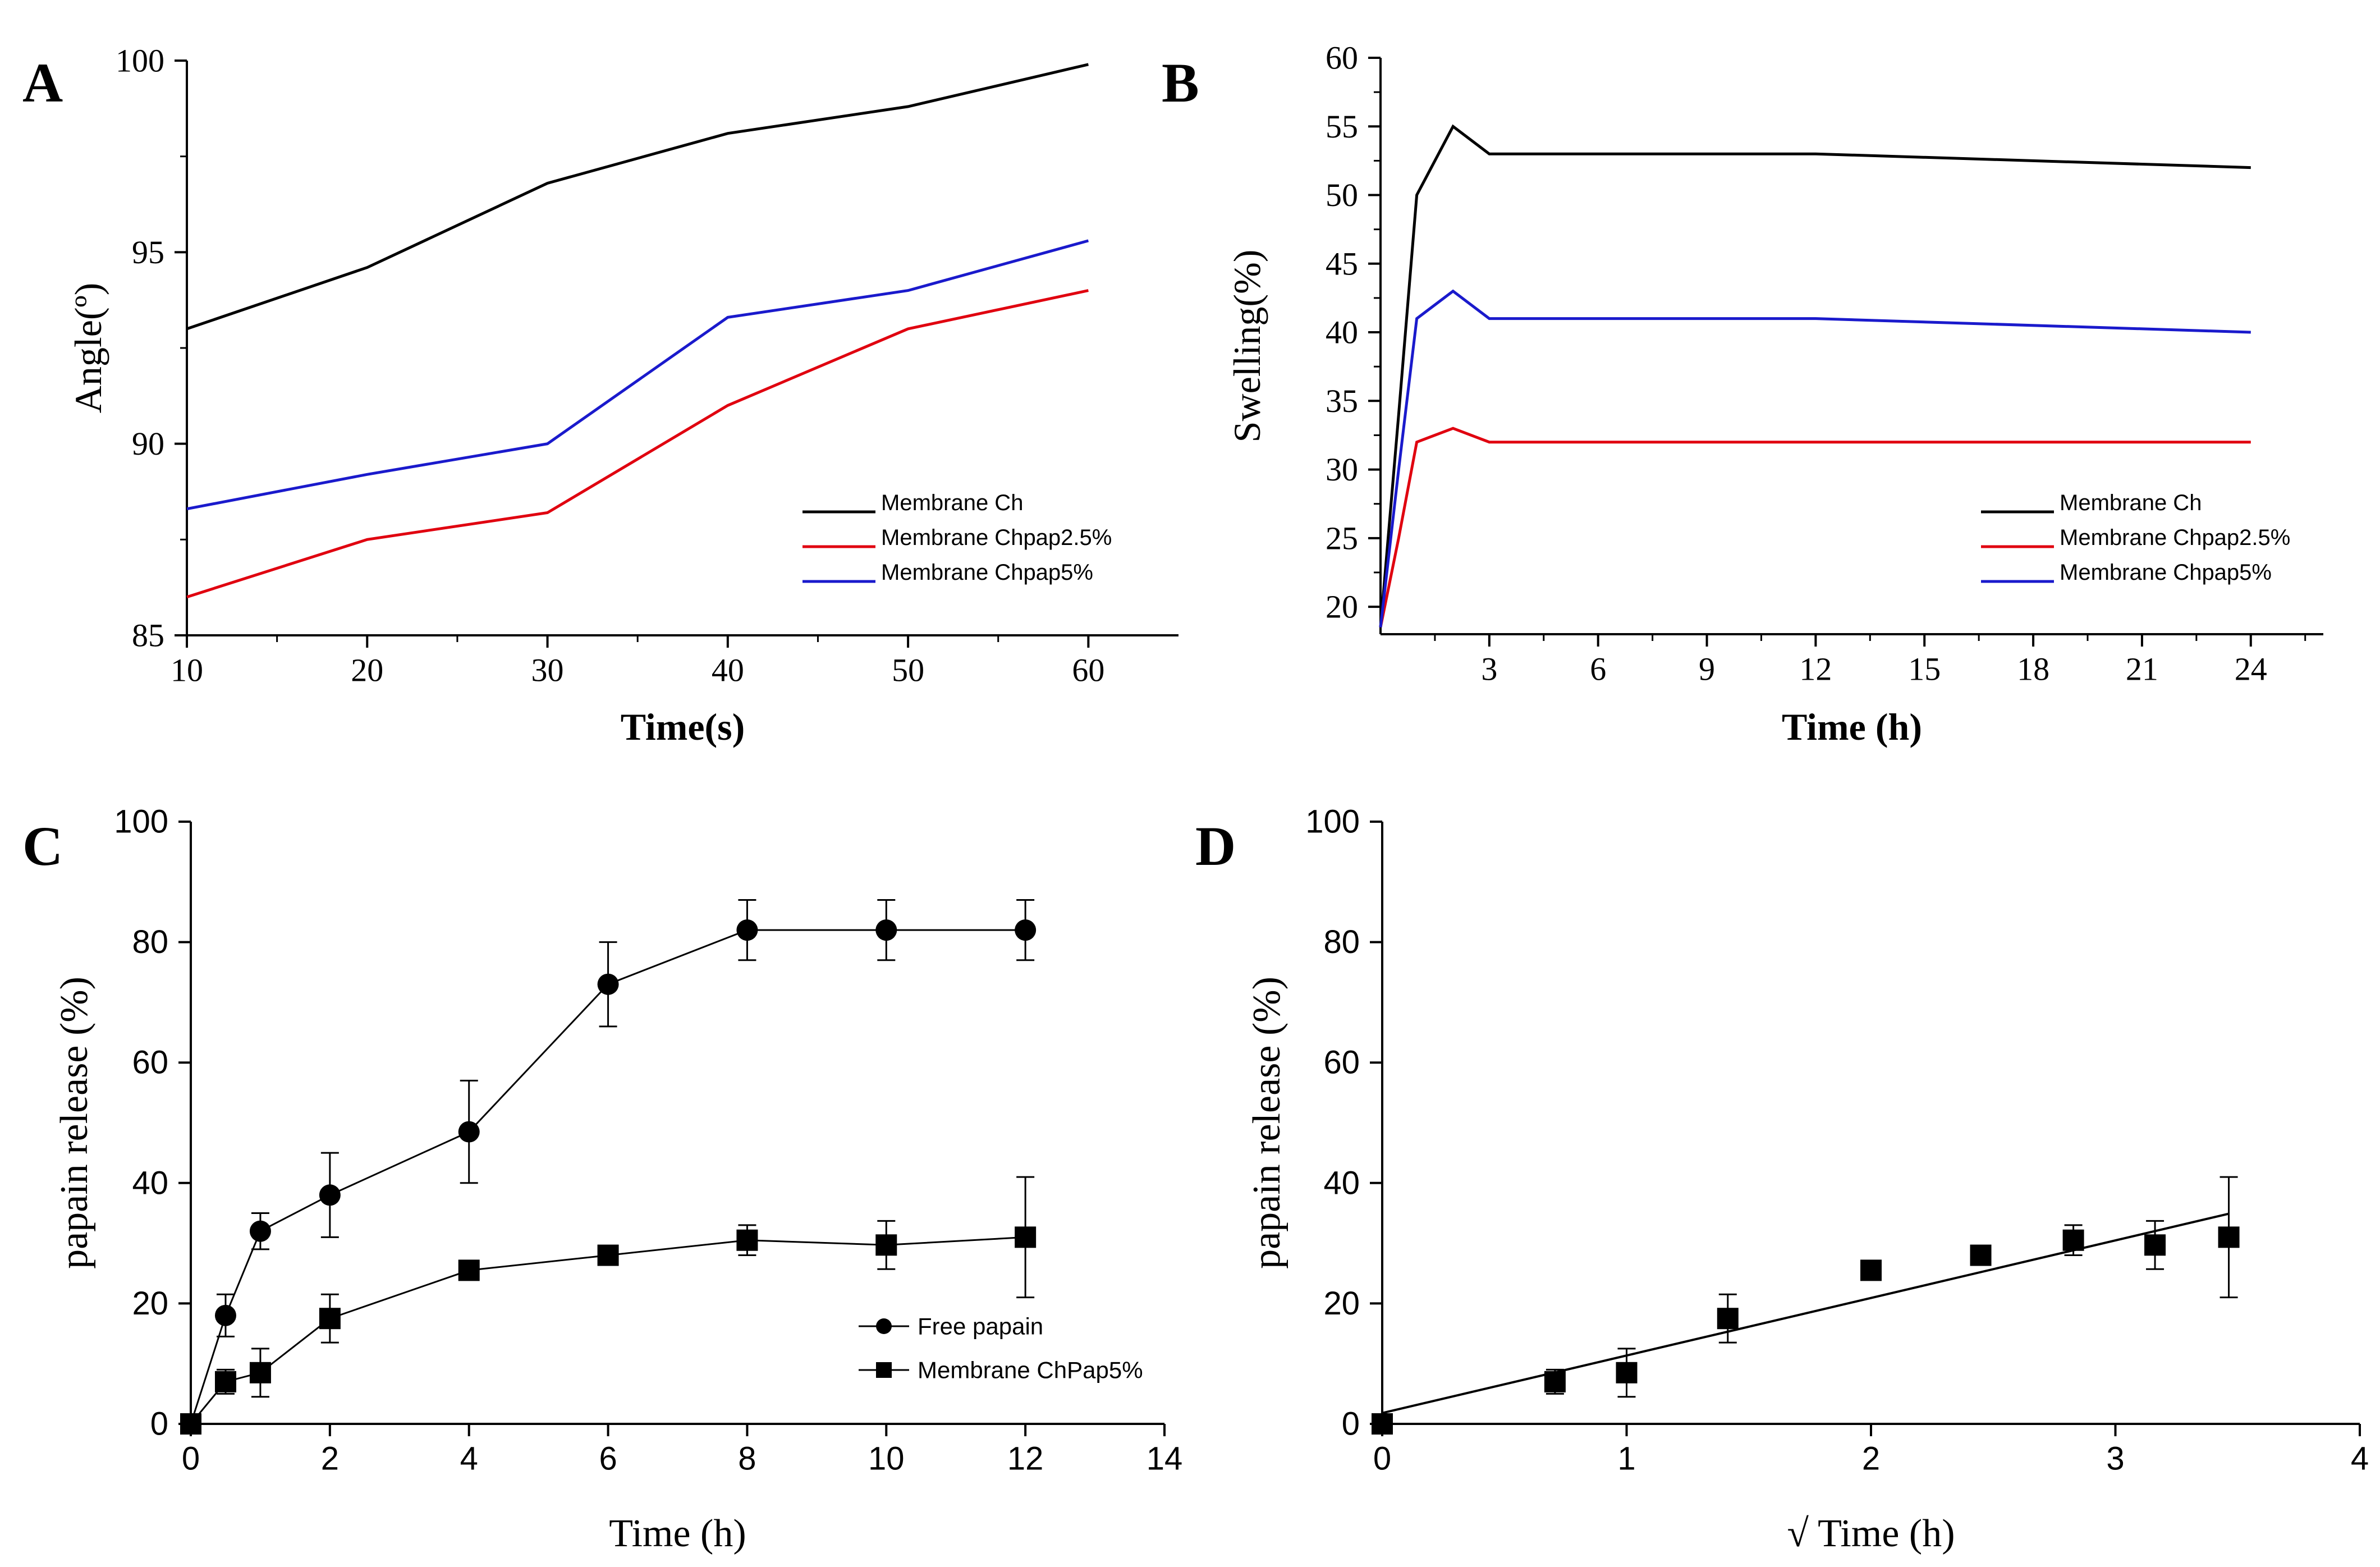 This screenshot has width=2380, height=1567. I want to click on legend: Free papain Membrane ChPap5%, so click(1001, 1348).